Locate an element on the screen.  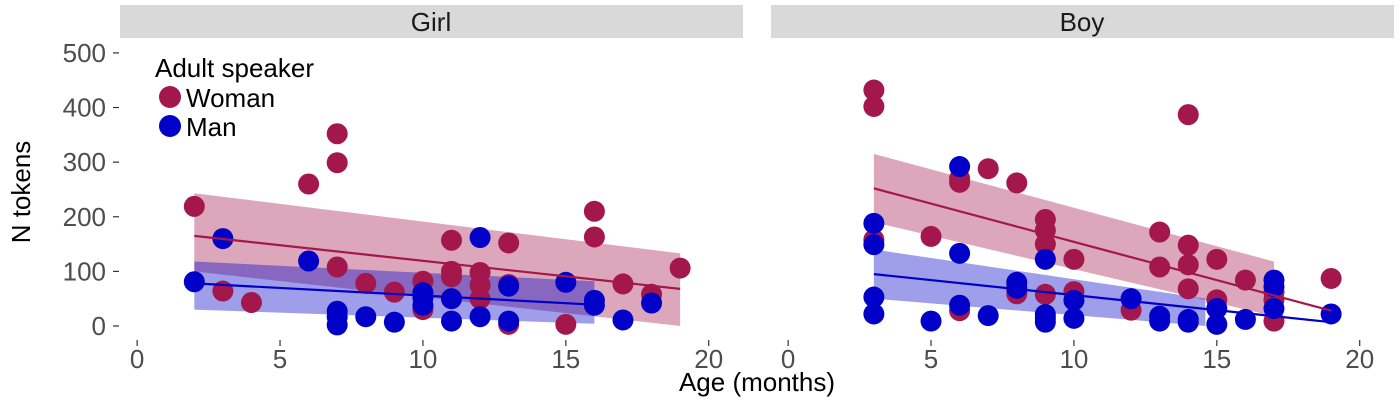
fit-line-girl-man is located at coordinates (394, 294).